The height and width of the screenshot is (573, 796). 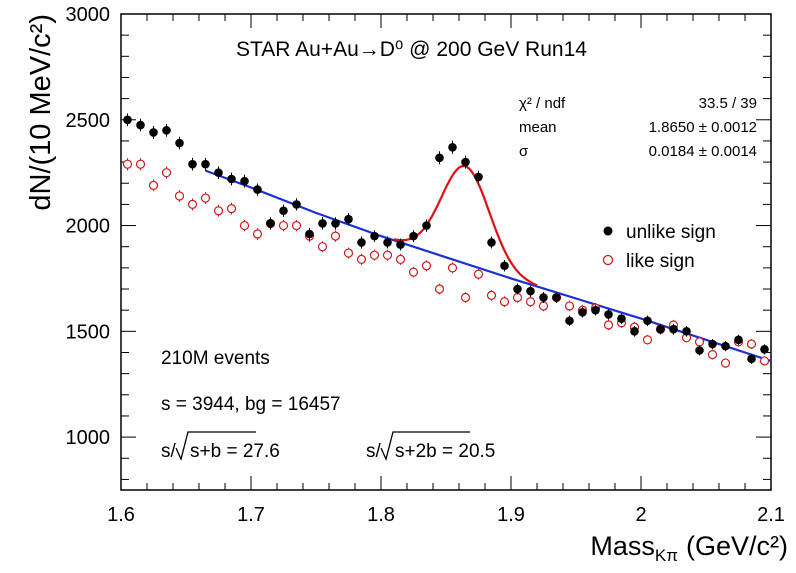 I want to click on y-axis-title: dN/(10 MeV/c²), so click(x=41, y=112).